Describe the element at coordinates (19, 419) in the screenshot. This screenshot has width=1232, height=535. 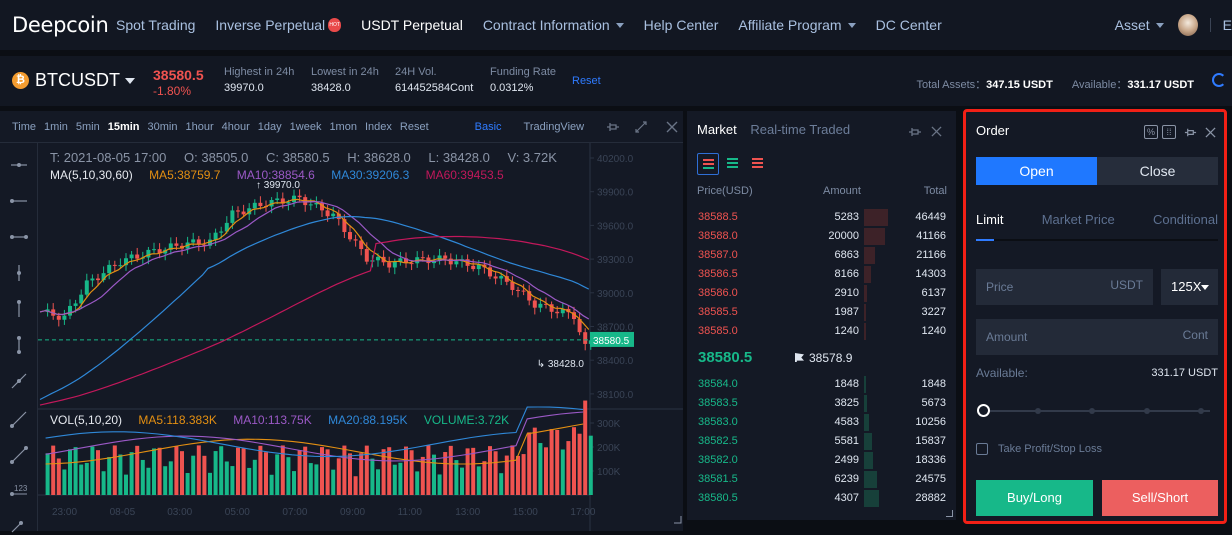
I see `trend-line-icon` at that location.